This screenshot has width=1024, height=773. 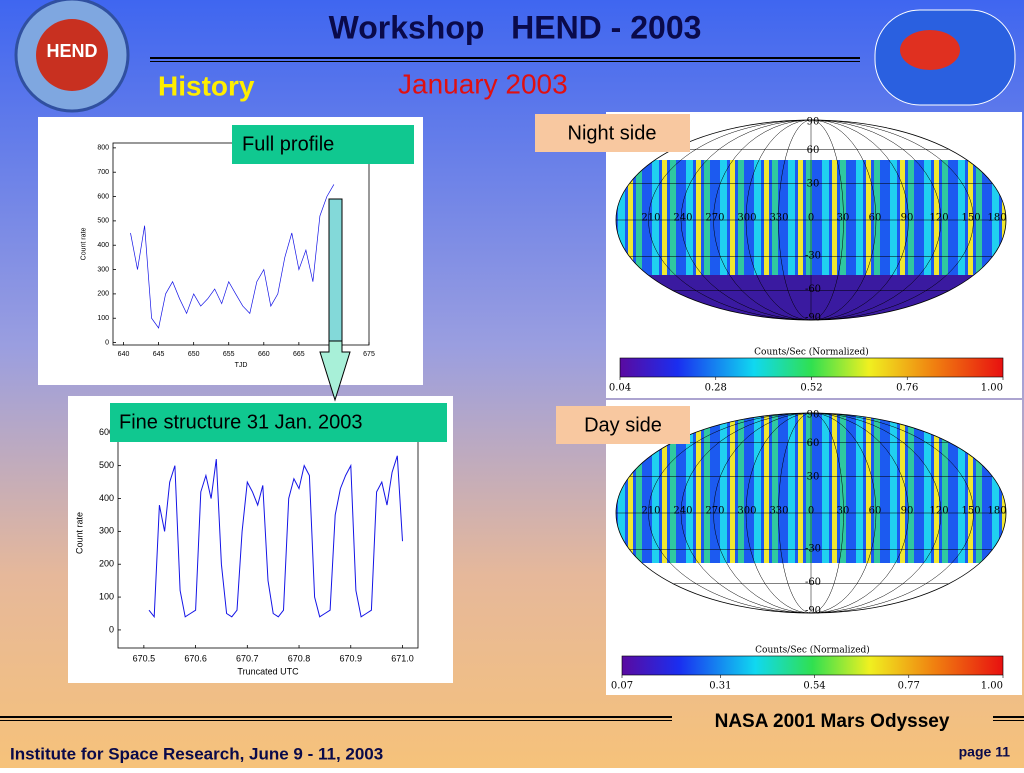 What do you see at coordinates (622, 686) in the screenshot?
I see `colorbar-tick-label: 0.07` at bounding box center [622, 686].